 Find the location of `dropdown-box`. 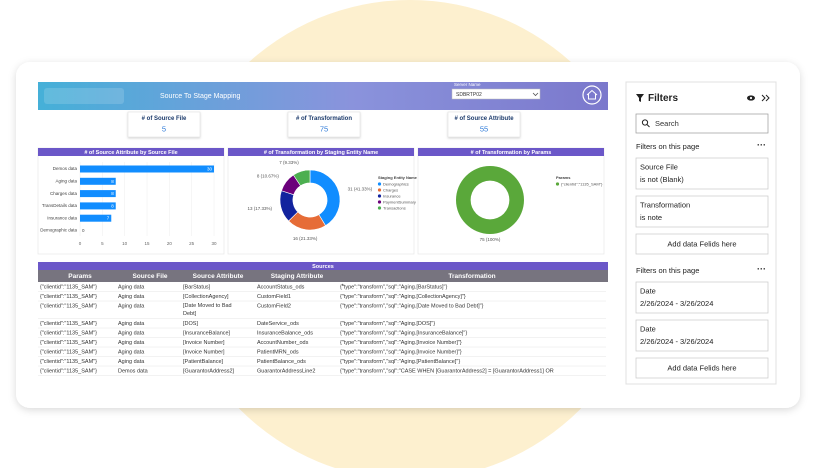

dropdown-box is located at coordinates (496, 94).